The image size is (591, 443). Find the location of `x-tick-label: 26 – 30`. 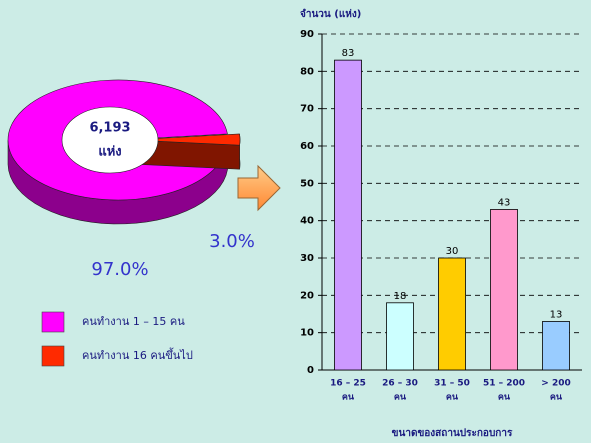

x-tick-label: 26 – 30 is located at coordinates (400, 384).